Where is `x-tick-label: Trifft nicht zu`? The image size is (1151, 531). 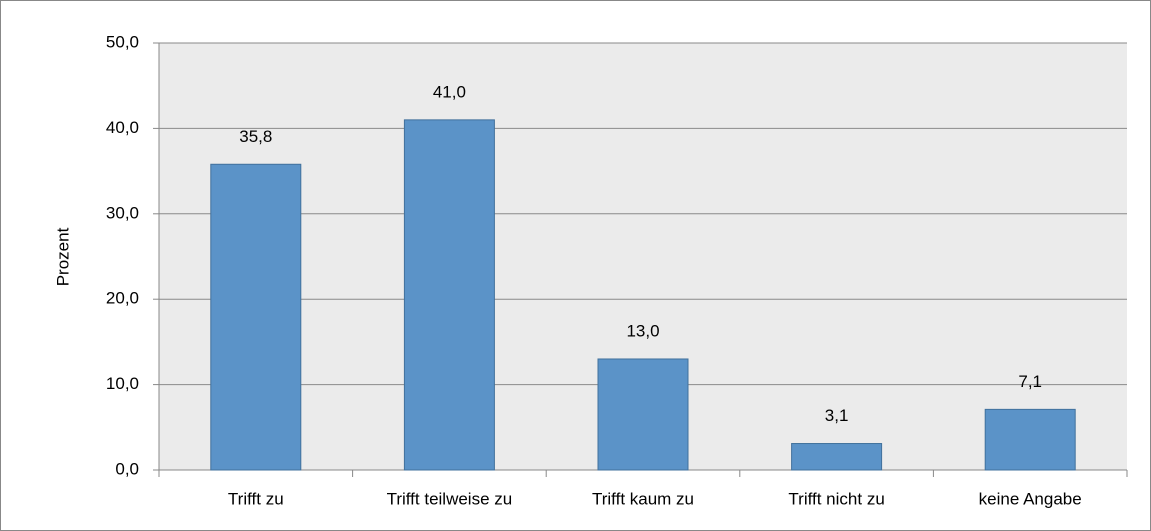
x-tick-label: Trifft nicht zu is located at coordinates (836, 498).